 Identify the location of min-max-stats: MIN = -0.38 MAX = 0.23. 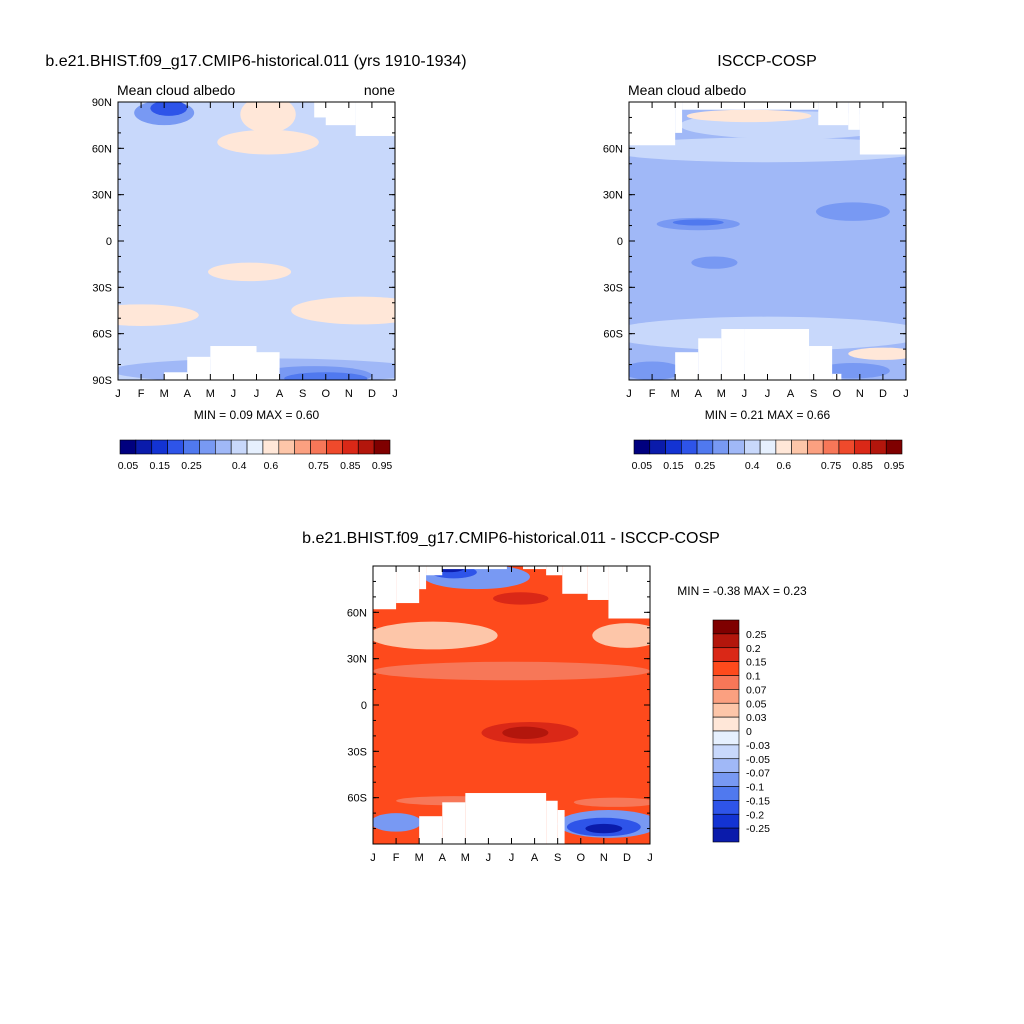
(742, 591).